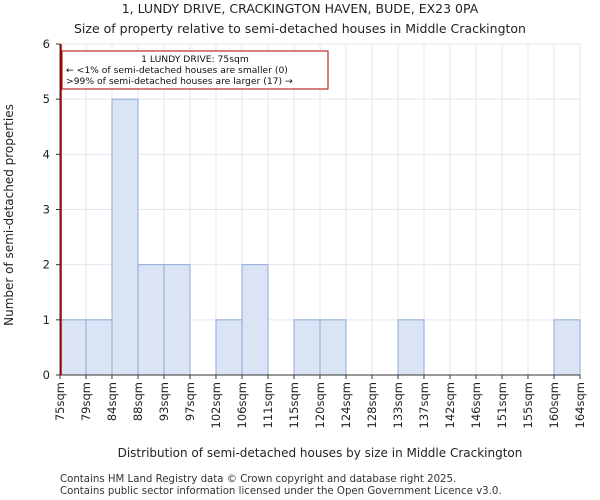 This screenshot has height=500, width=600. What do you see at coordinates (528, 405) in the screenshot?
I see `x-tick-label: 155sqm` at bounding box center [528, 405].